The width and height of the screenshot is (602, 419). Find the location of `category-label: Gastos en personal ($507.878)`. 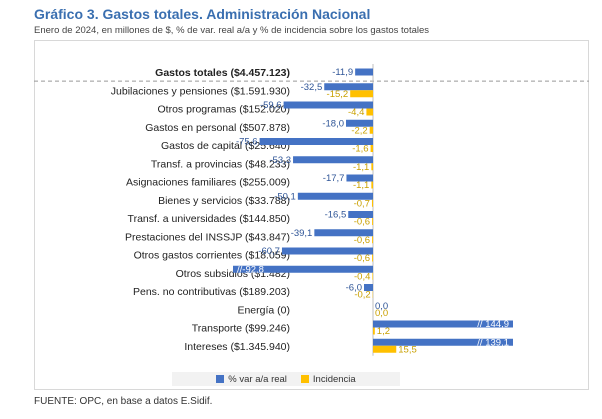

category-label: Gastos en personal ($507.878) is located at coordinates (217, 128).